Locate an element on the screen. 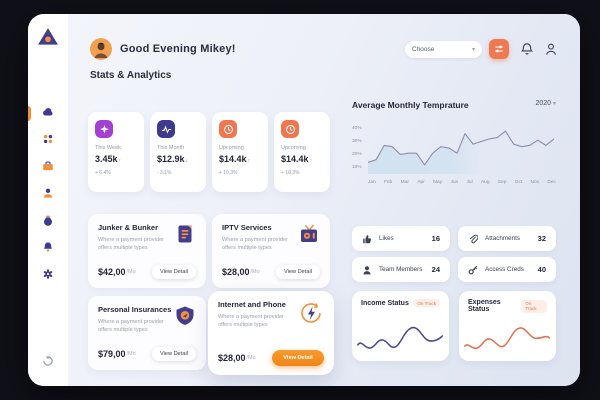 Image resolution: width=600 pixels, height=400 pixels. user-outline-icon is located at coordinates (551, 49).